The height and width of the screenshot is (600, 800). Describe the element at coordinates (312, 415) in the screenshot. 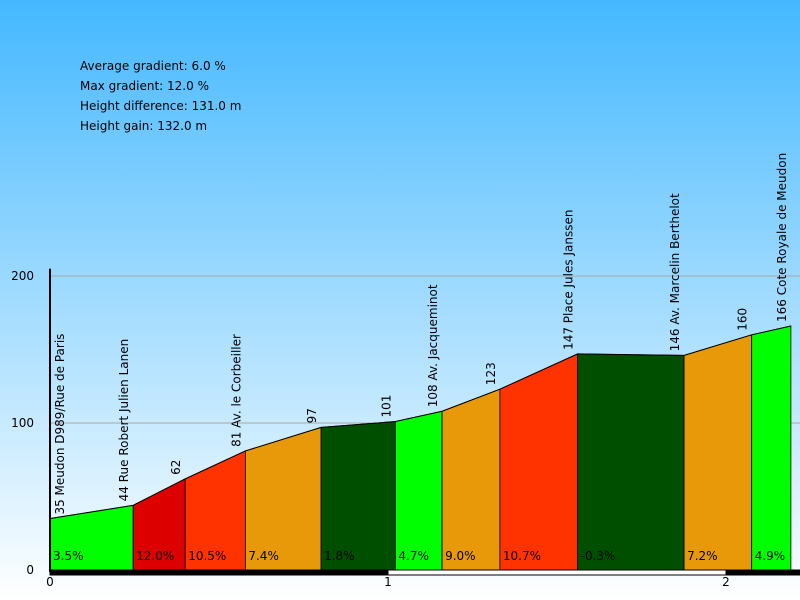

I see `point-label: 97` at that location.